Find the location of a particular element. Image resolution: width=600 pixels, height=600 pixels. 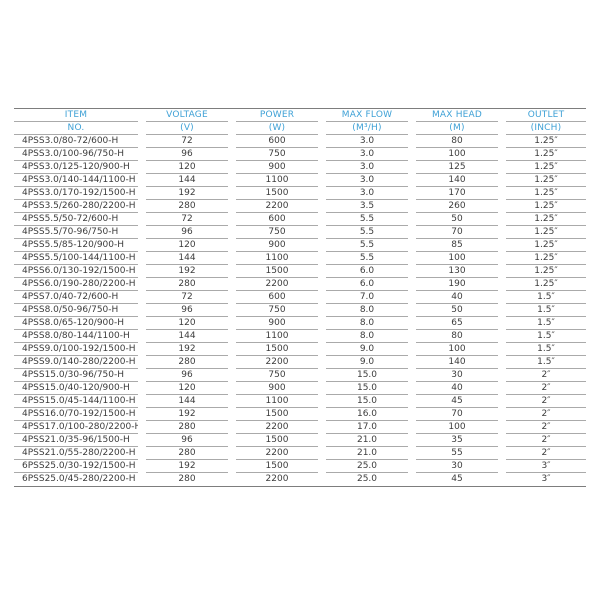

table-cell: 600 is located at coordinates (277, 141).